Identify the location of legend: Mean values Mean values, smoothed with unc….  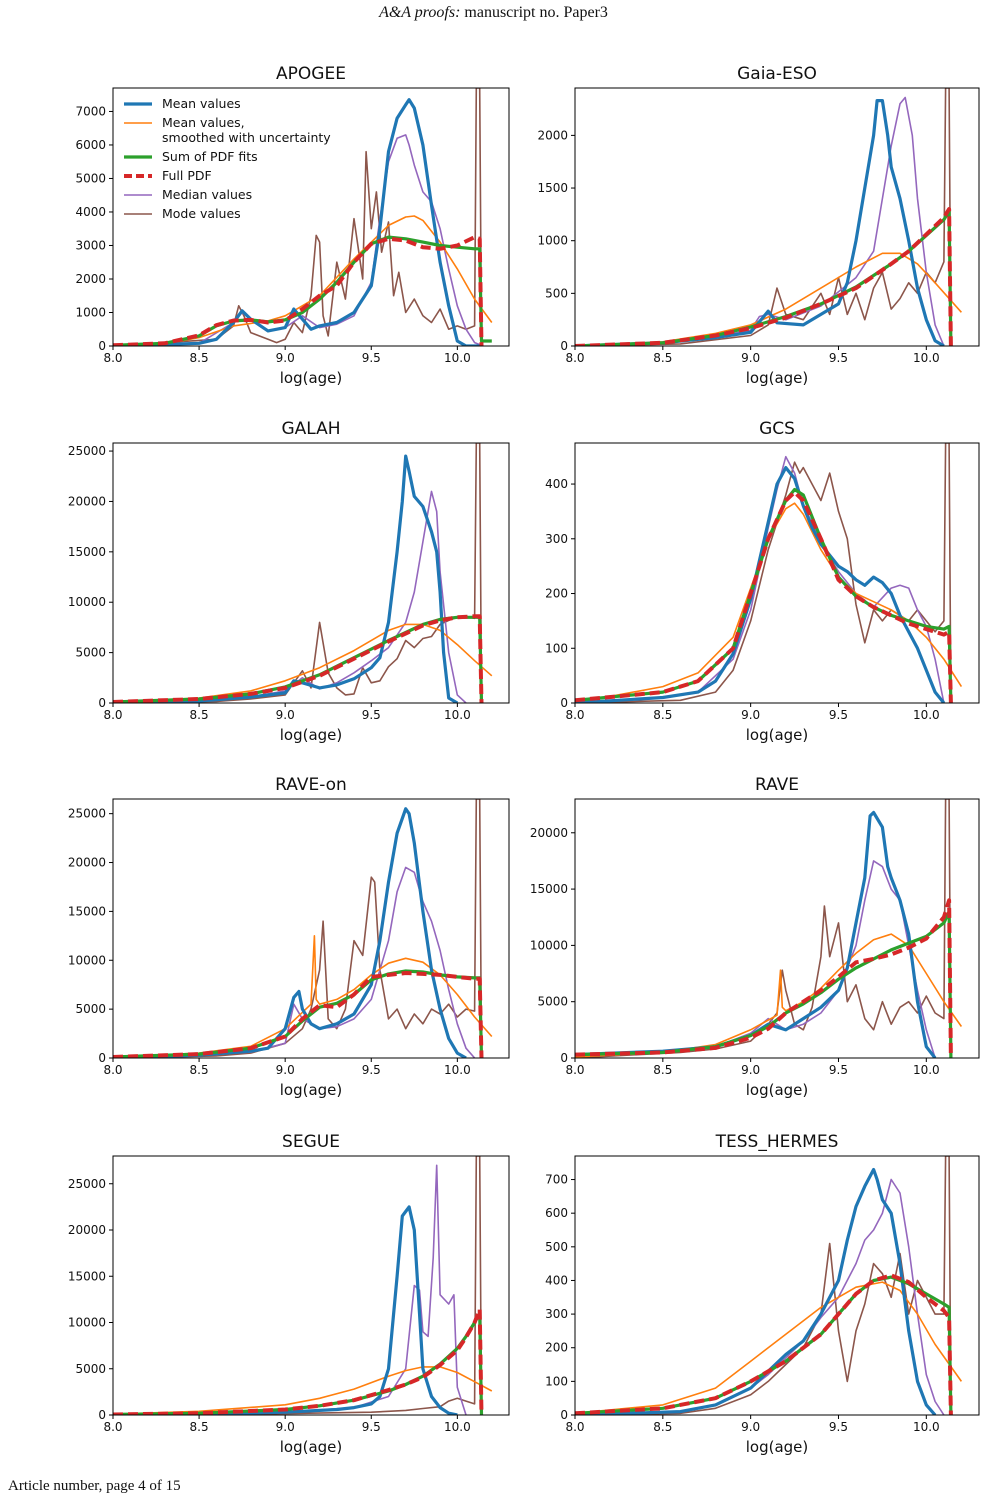
(227, 158).